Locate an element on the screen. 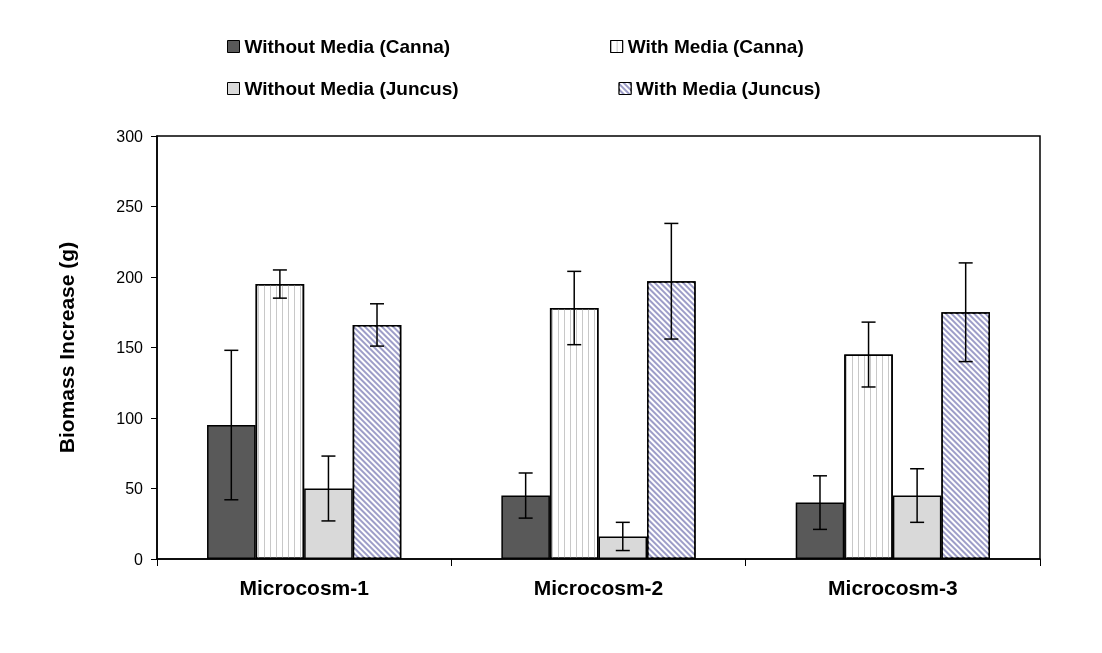  y-tick-label: 100 is located at coordinates (130, 418).